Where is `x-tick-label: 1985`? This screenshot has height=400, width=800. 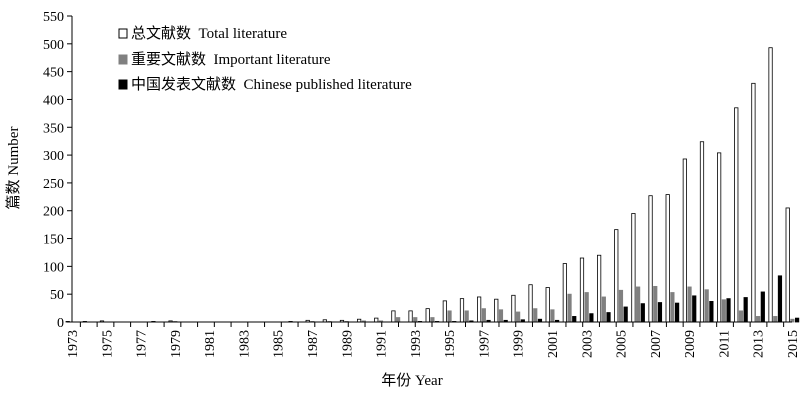
x-tick-label: 1985 is located at coordinates (279, 344).